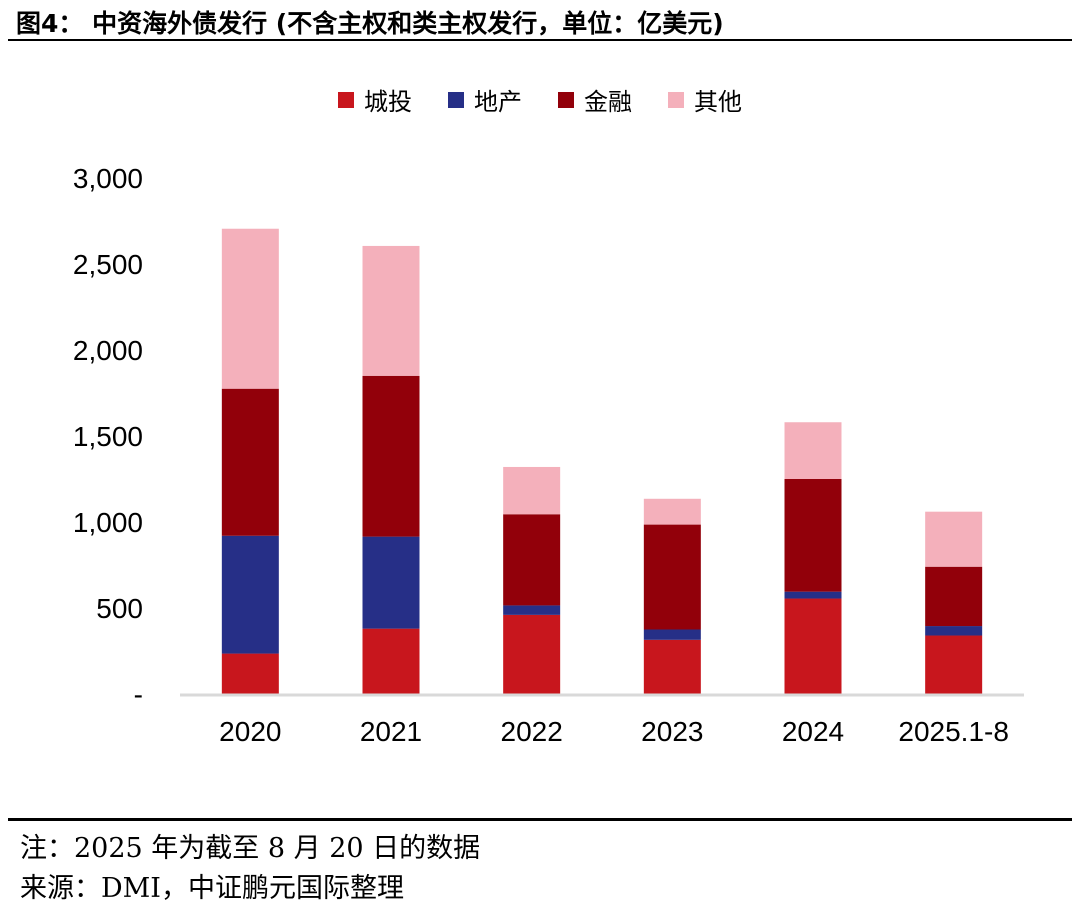 The height and width of the screenshot is (905, 1080). I want to click on top-rule, so click(540, 40).